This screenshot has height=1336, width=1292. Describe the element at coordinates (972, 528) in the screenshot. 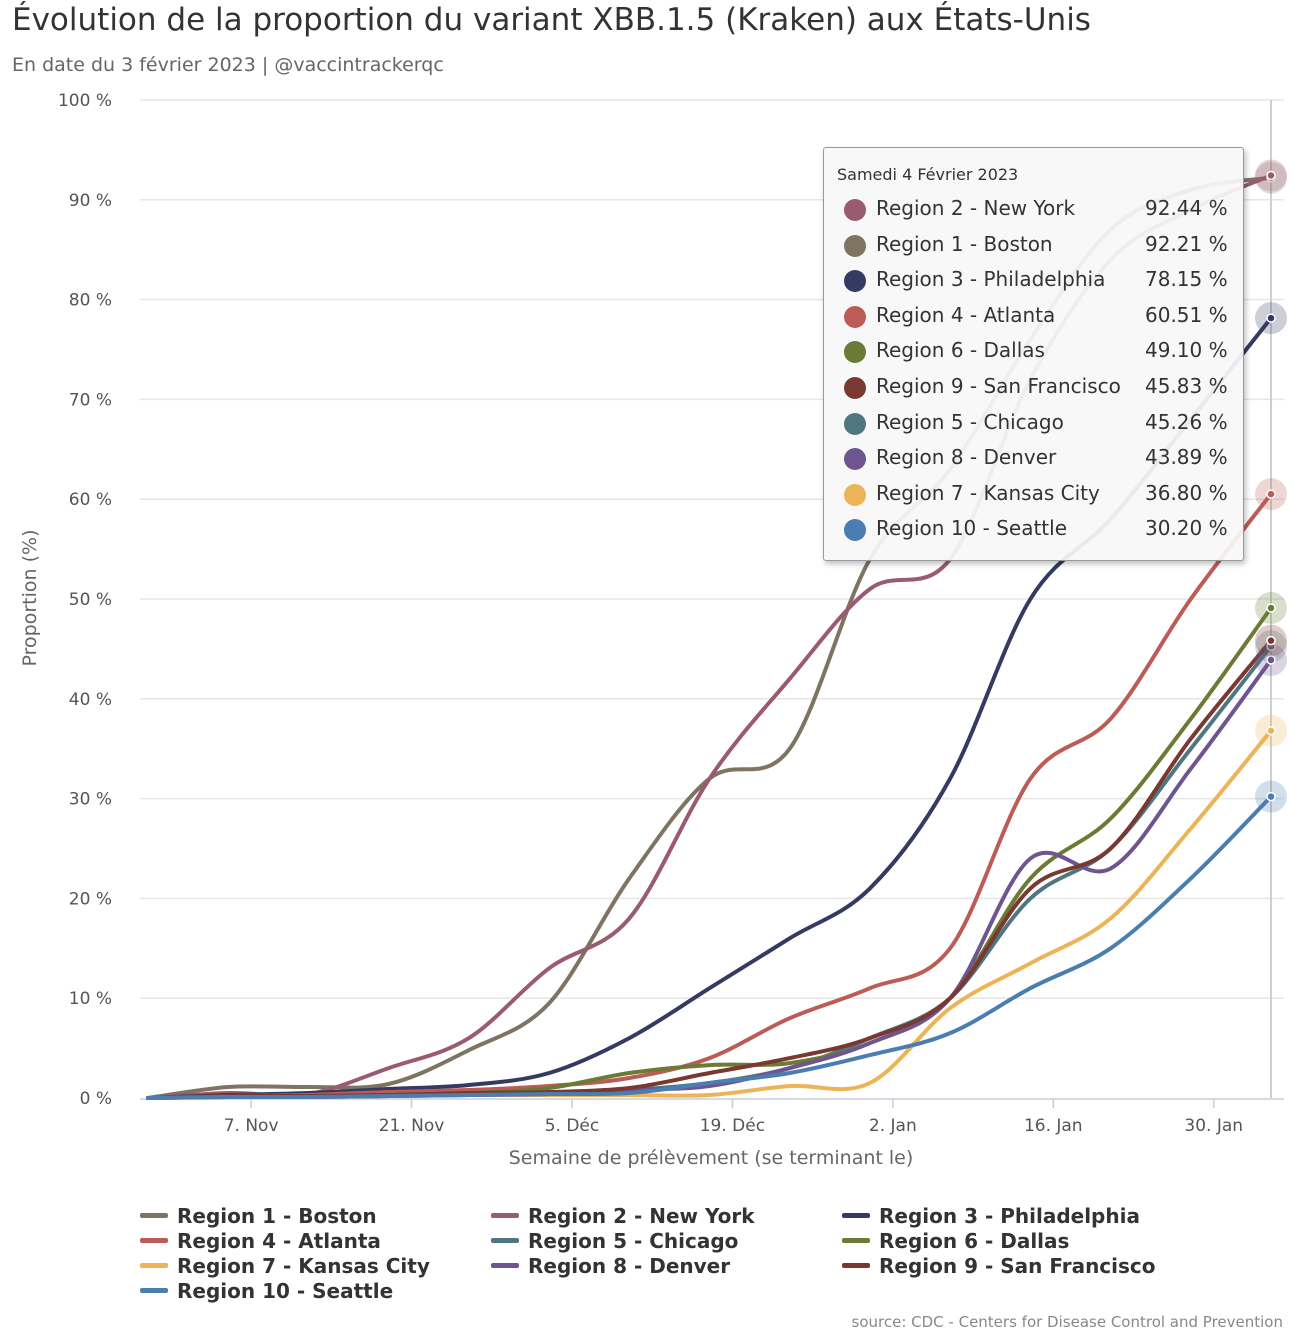

I see `tooltip-series-name: Region 10 - Seattle` at that location.